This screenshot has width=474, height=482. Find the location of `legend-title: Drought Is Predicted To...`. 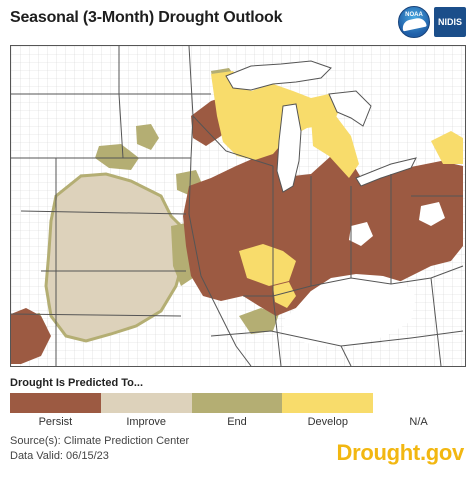

legend-title: Drought Is Predicted To... is located at coordinates (77, 383).